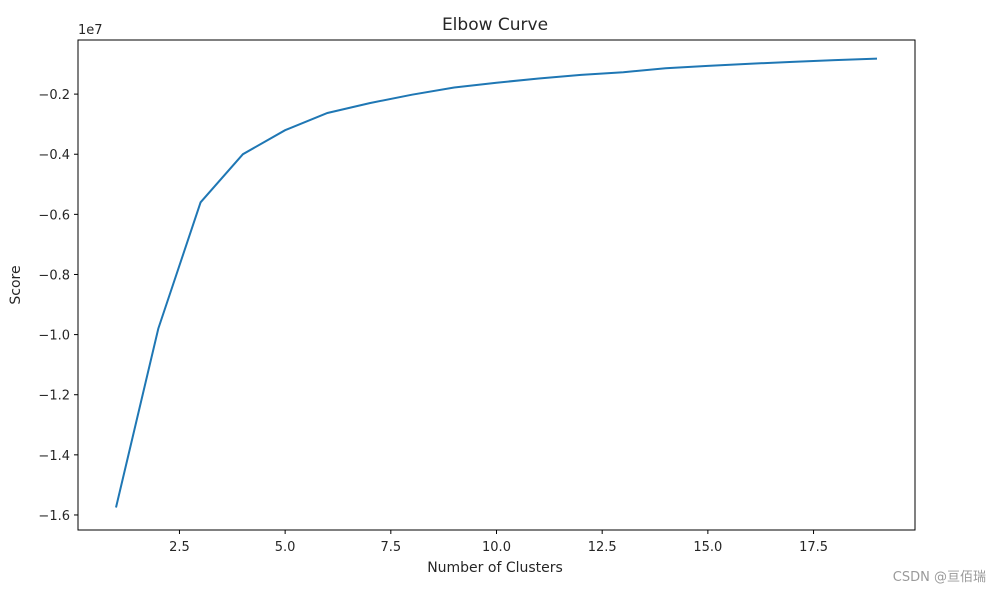 This screenshot has width=1000, height=594. Describe the element at coordinates (16, 284) in the screenshot. I see `y-axis-title: Score` at that location.